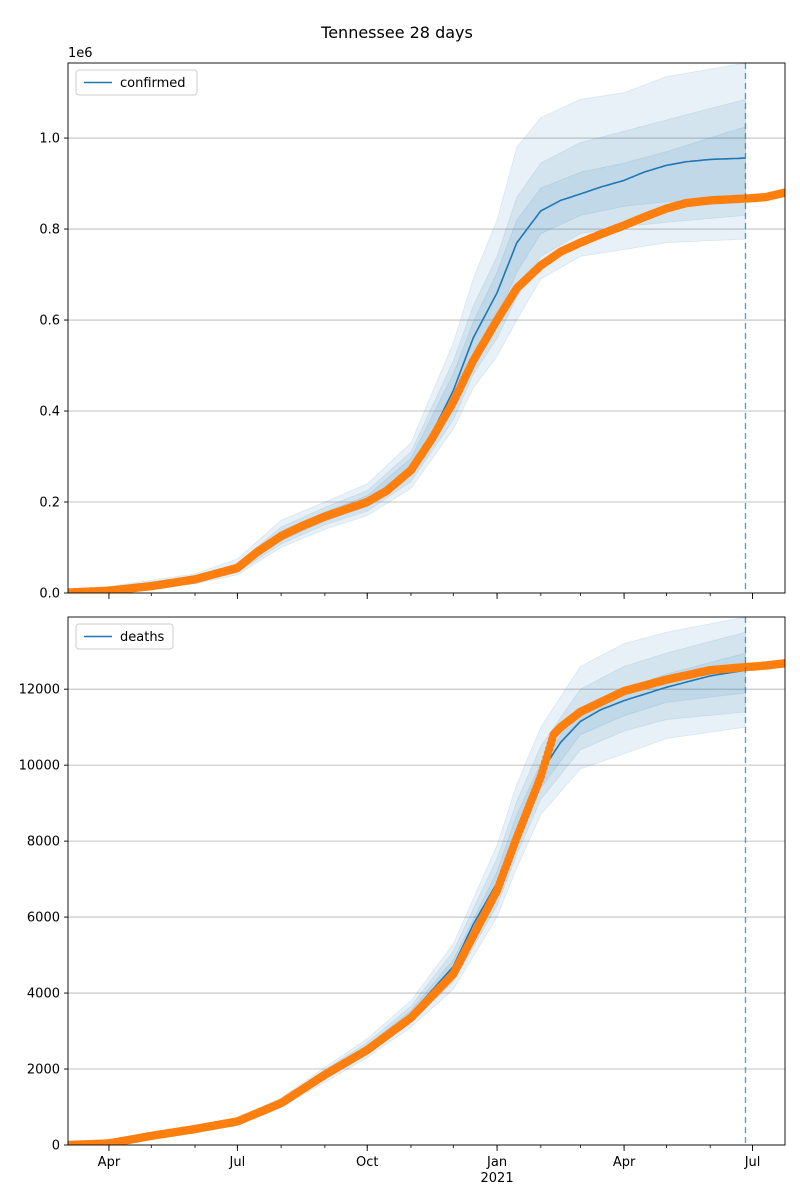 This screenshot has height=1200, width=800. Describe the element at coordinates (43, 842) in the screenshot. I see `y-tick-label: 8000` at that location.